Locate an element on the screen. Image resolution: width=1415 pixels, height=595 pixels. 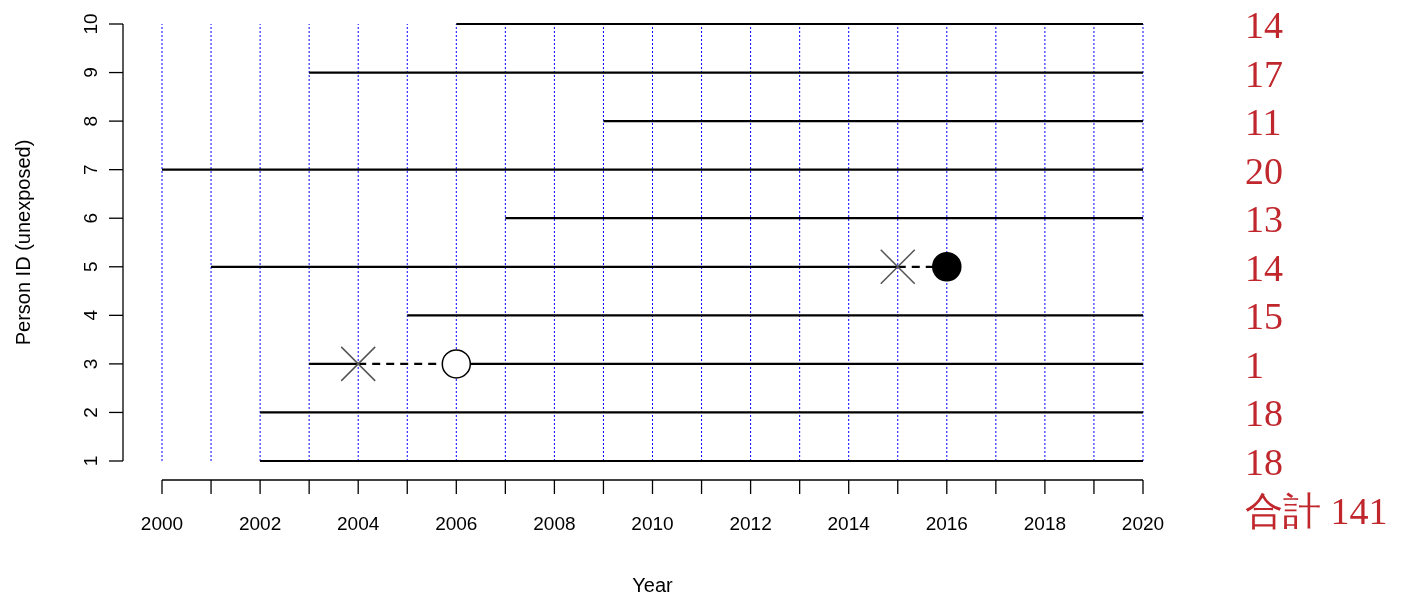
x-tick-label: 2020 is located at coordinates (1143, 523).